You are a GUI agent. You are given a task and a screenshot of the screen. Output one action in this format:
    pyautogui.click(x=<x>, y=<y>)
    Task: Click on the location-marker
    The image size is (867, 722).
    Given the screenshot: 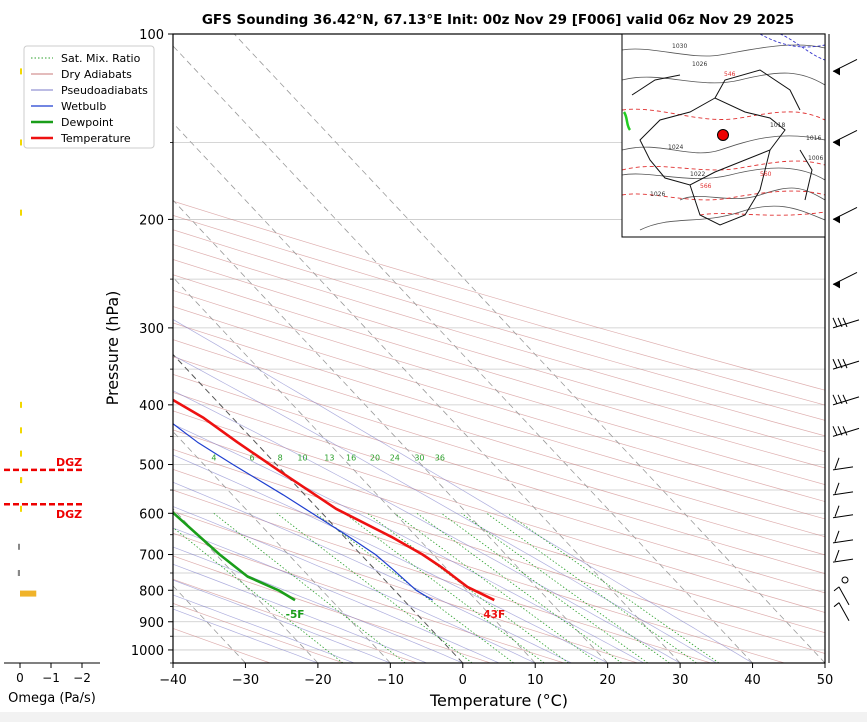 What is the action you would take?
    pyautogui.click(x=723, y=135)
    